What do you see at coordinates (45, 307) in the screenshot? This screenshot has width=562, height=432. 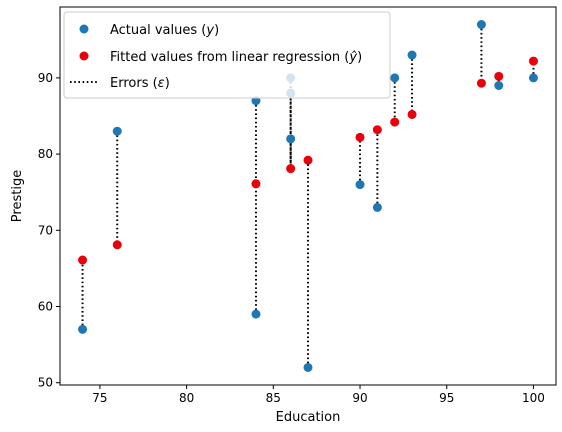 I see `y-tick-label: 60` at bounding box center [45, 307].